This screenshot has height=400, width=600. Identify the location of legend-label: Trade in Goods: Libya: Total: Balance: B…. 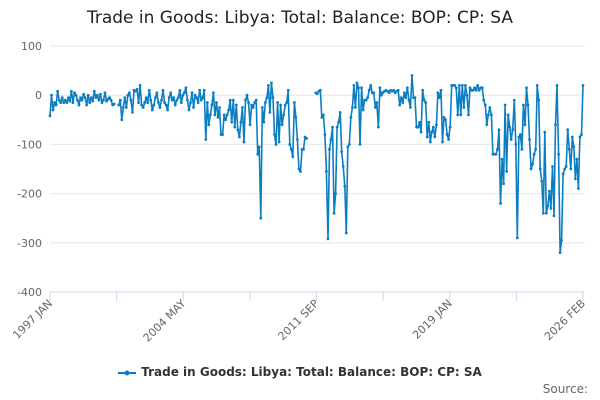
(311, 372).